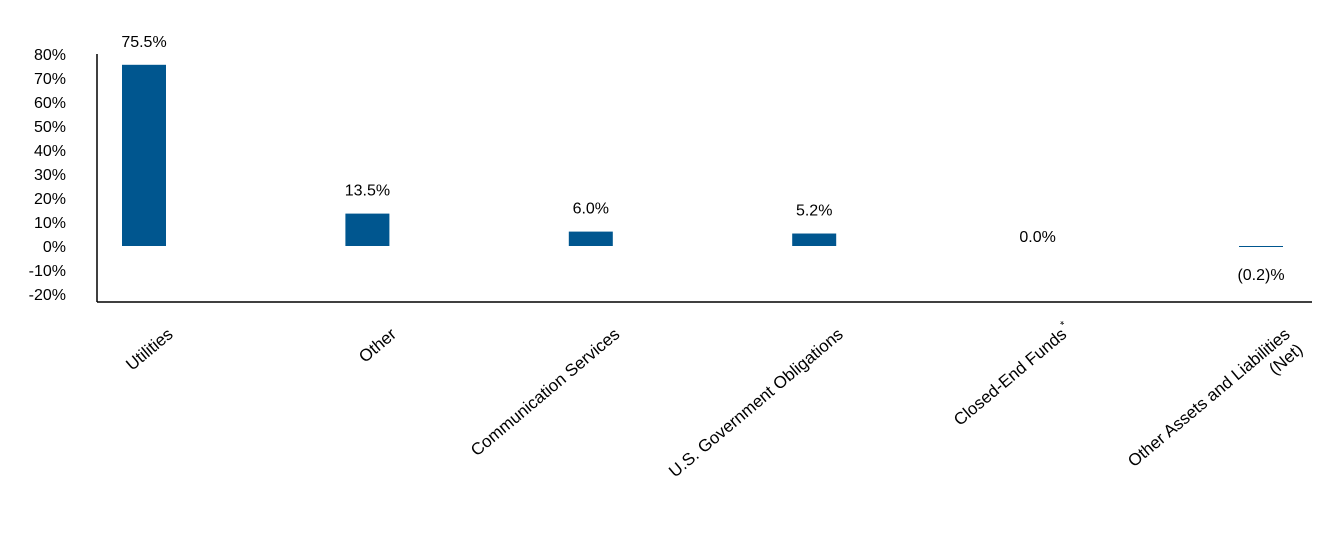 This screenshot has height=545, width=1320. I want to click on y-tick-label: 20%, so click(50, 199).